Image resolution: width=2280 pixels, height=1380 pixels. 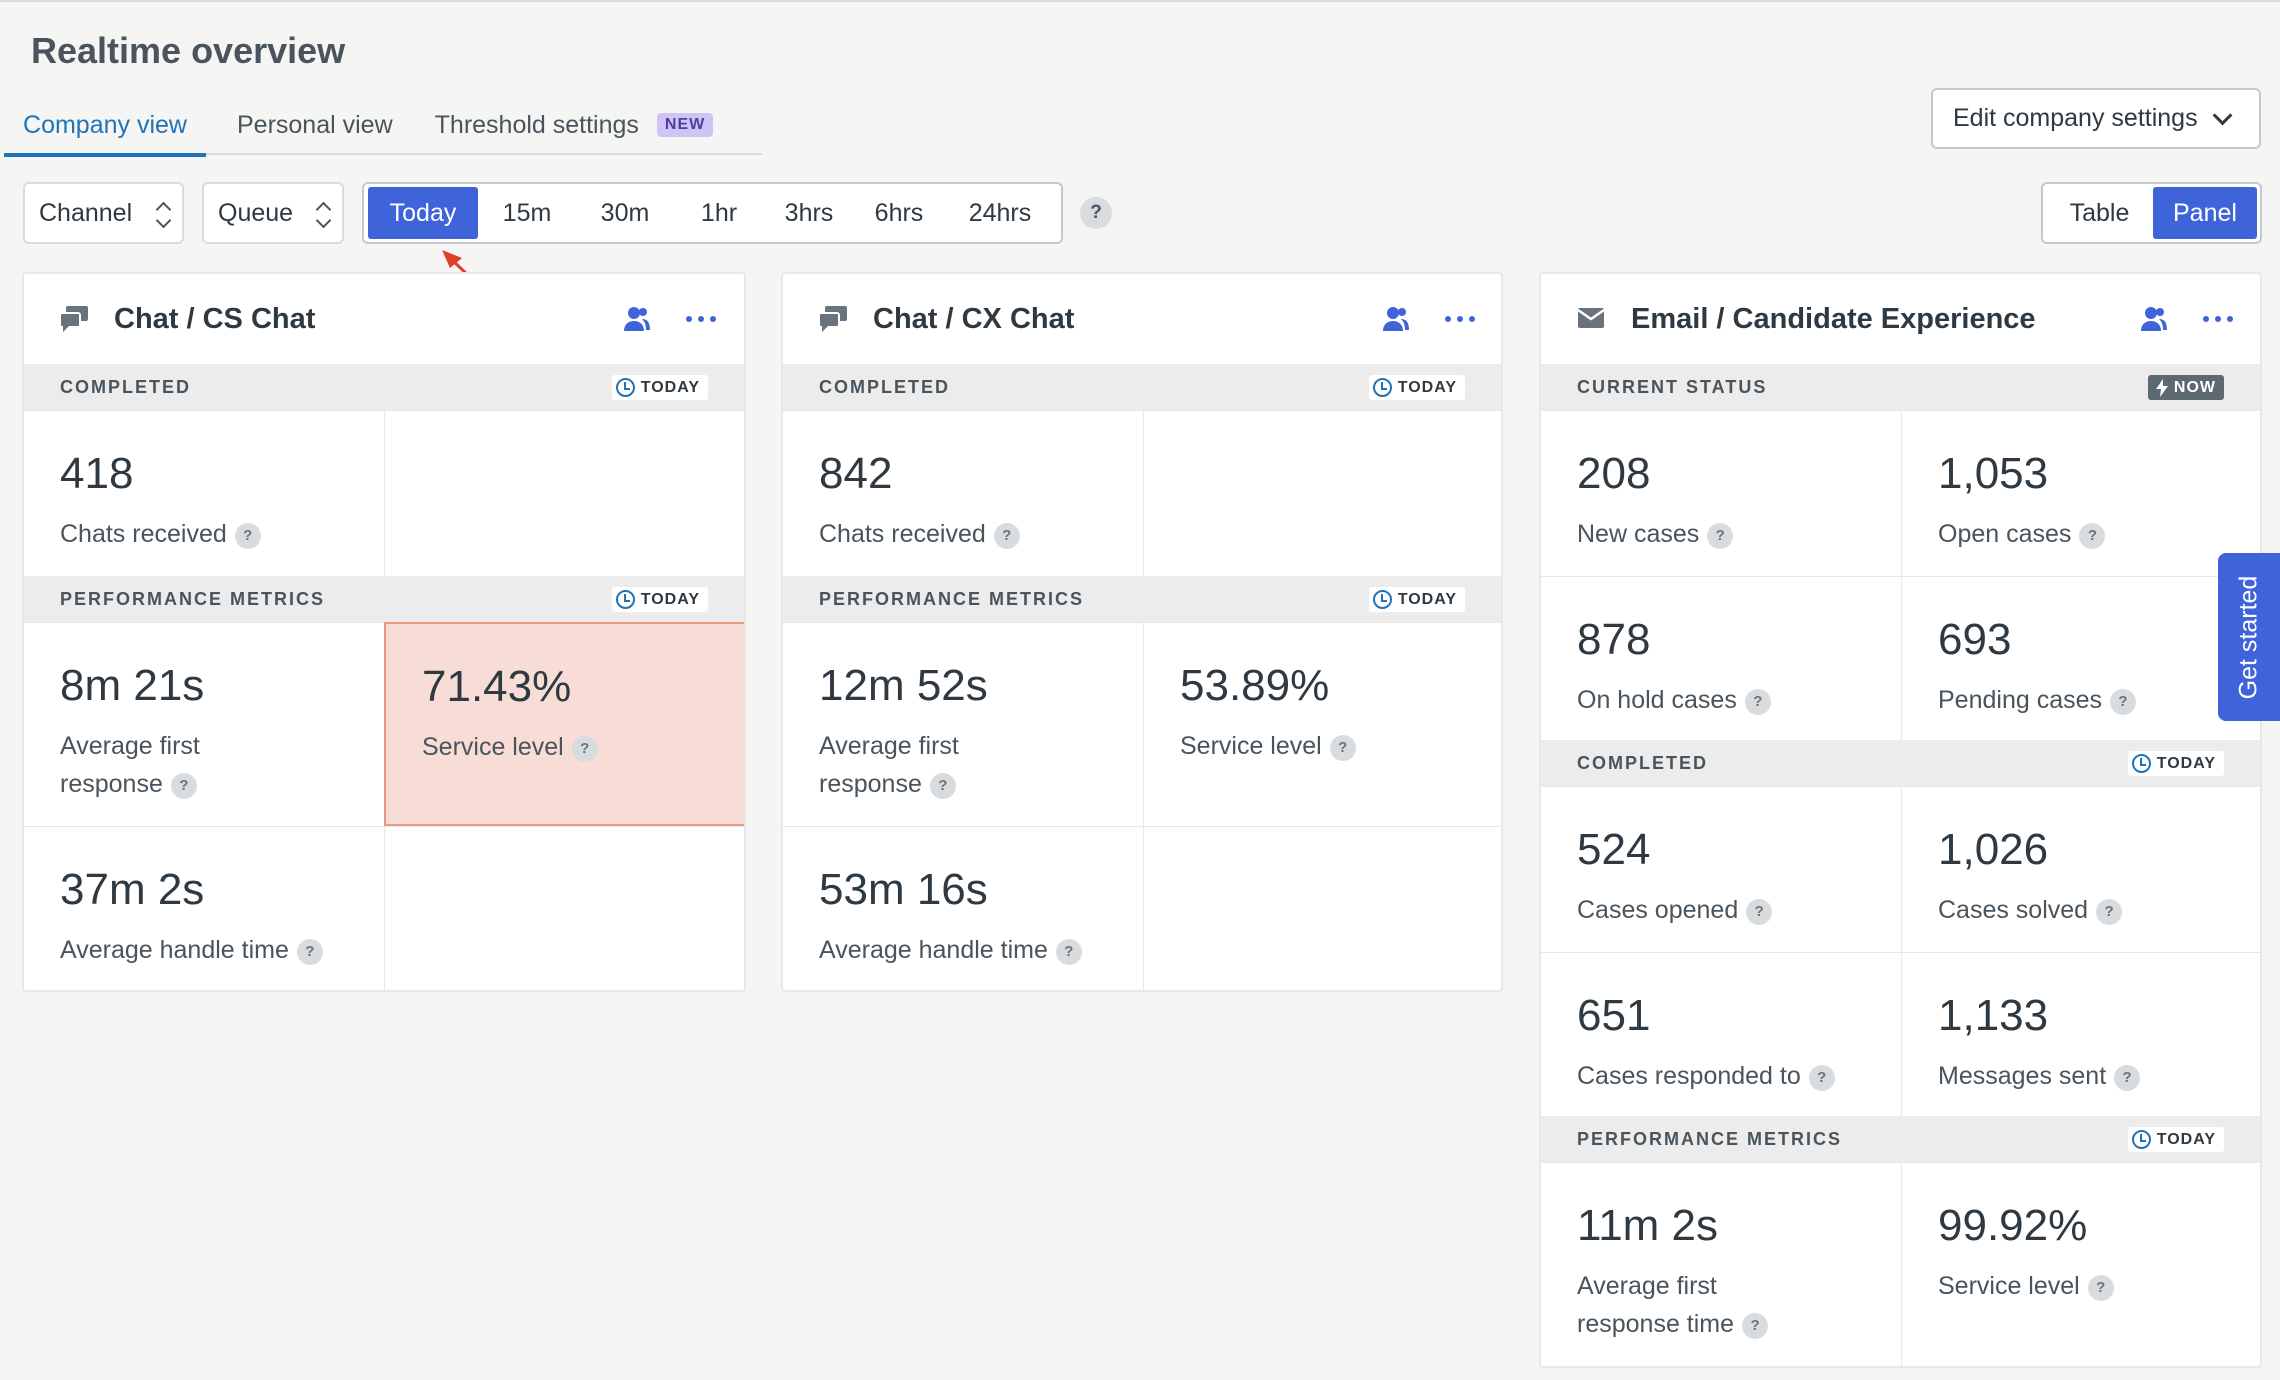 I want to click on queue-select-value: Queue, so click(x=256, y=212).